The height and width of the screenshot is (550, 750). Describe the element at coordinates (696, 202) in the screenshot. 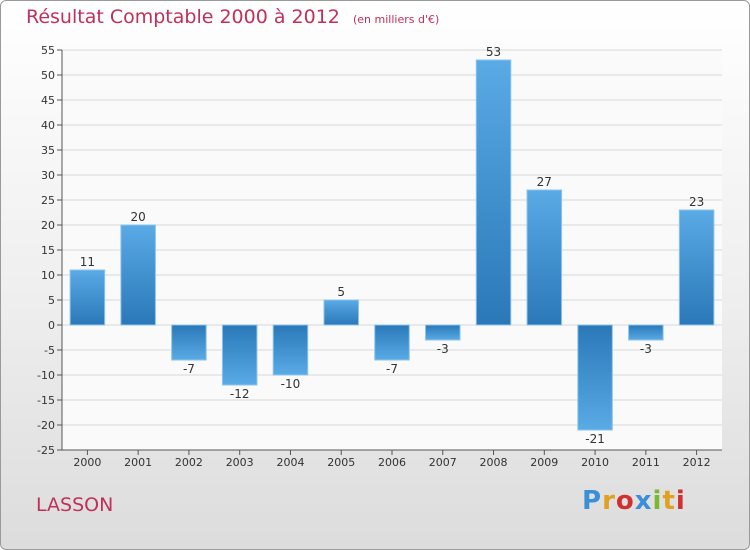

I see `data-label: 23` at that location.